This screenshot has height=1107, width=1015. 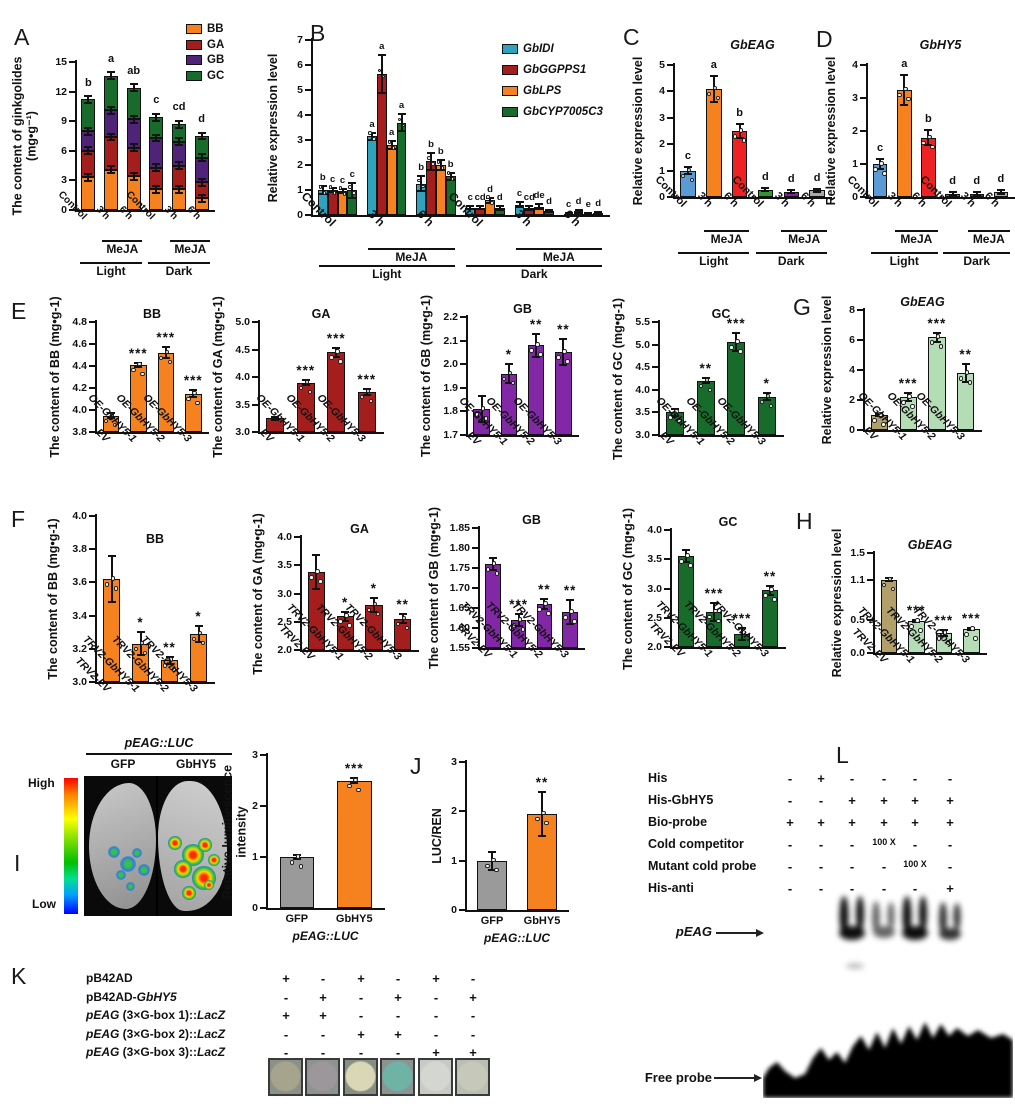 I want to click on significance-label: *, so click(x=198, y=616).